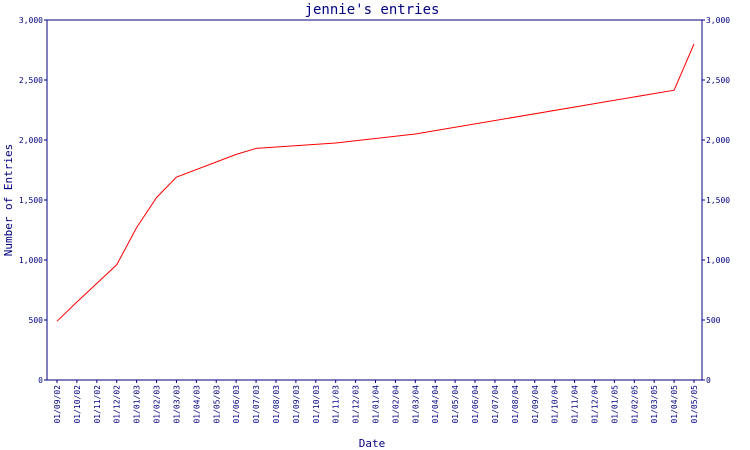  What do you see at coordinates (31, 260) in the screenshot?
I see `y-tick-label-left: 1,000` at bounding box center [31, 260].